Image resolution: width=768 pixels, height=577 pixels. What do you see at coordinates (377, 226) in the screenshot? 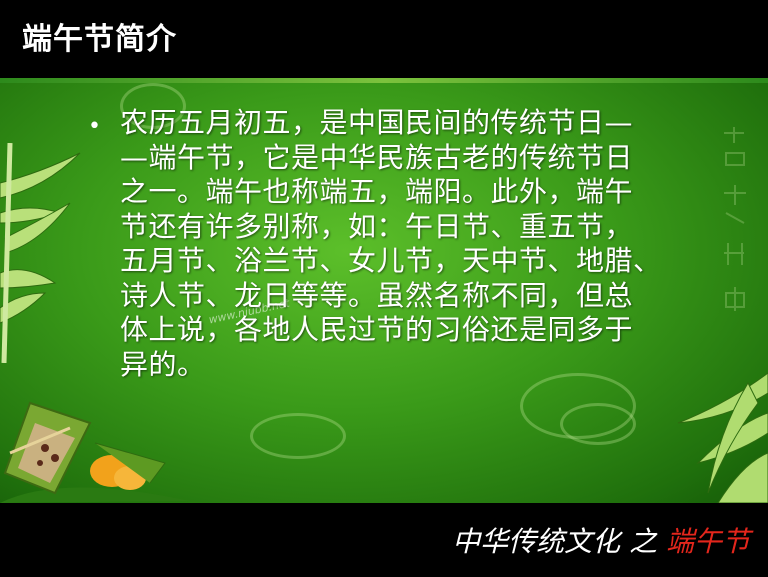
I see `body-line: 节还有许多别称，如：午日节、重五节，` at bounding box center [377, 226].